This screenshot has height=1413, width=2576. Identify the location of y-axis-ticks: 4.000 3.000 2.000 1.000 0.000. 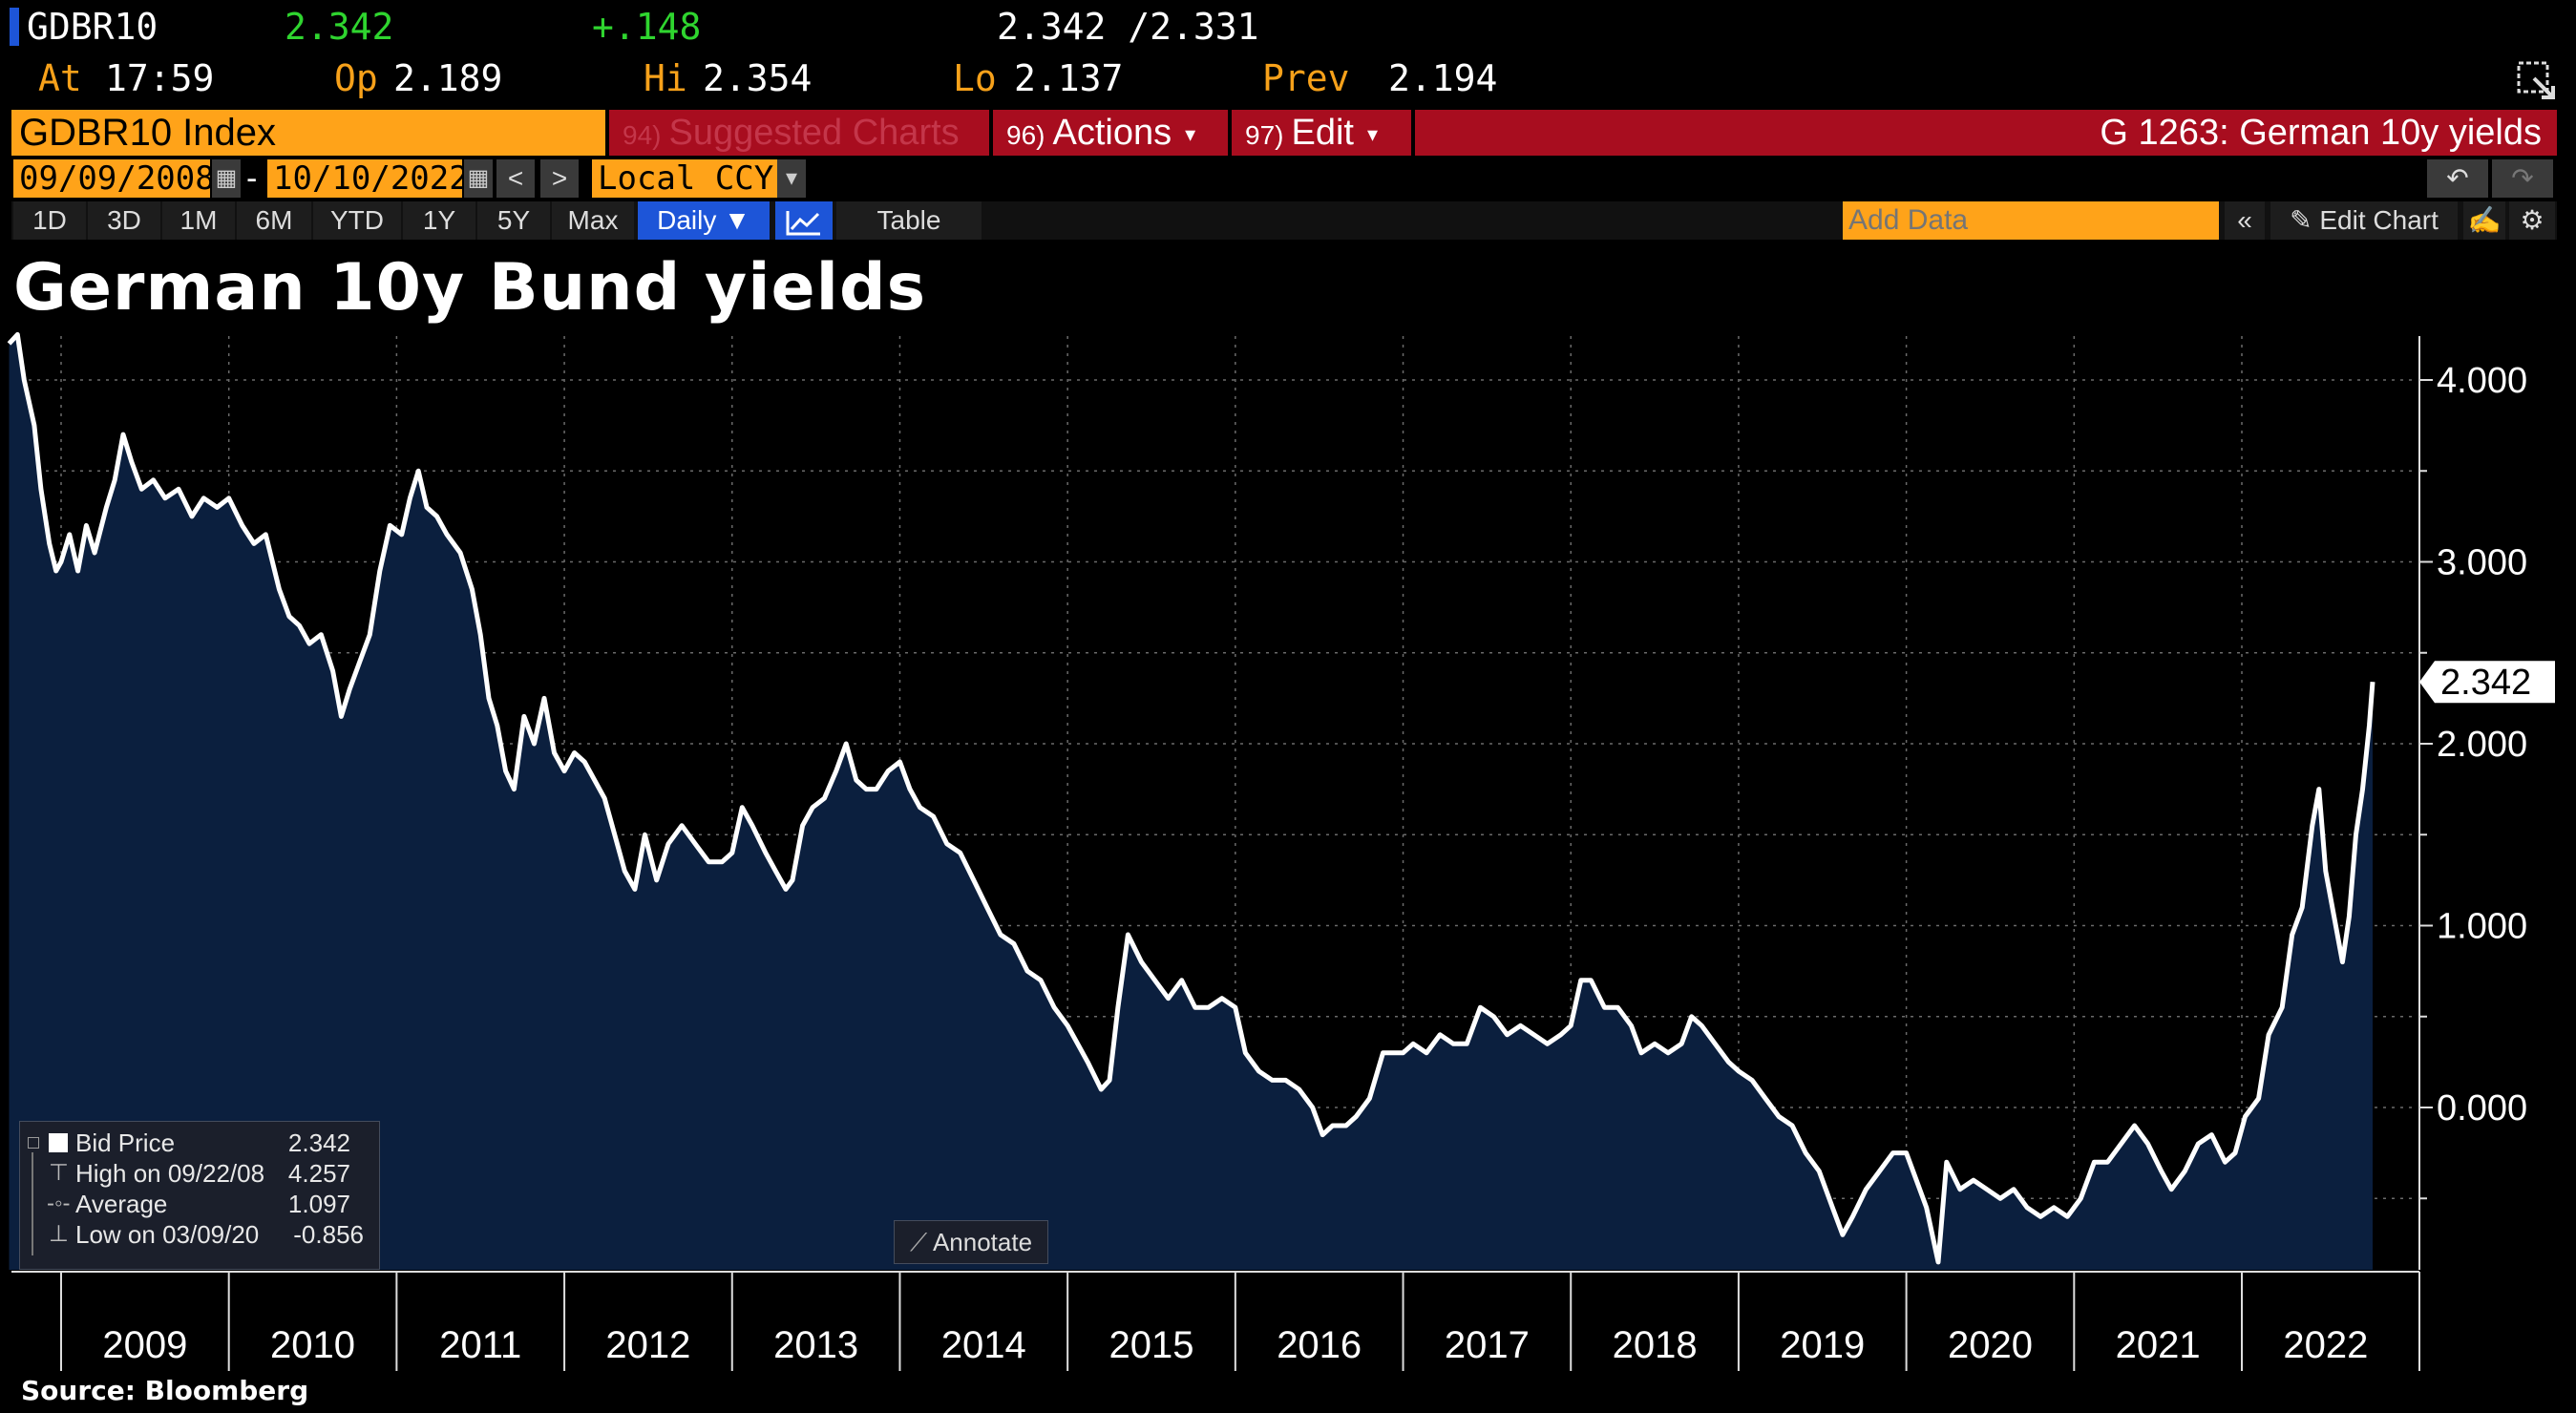
(2482, 744).